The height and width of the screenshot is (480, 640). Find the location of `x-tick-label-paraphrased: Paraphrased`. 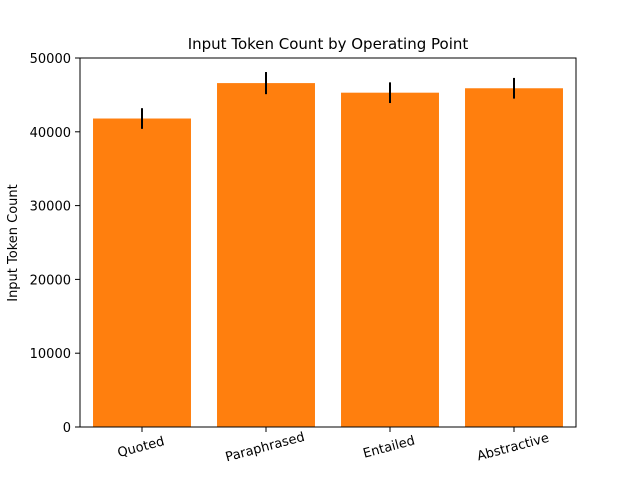

x-tick-label-paraphrased: Paraphrased is located at coordinates (265, 448).